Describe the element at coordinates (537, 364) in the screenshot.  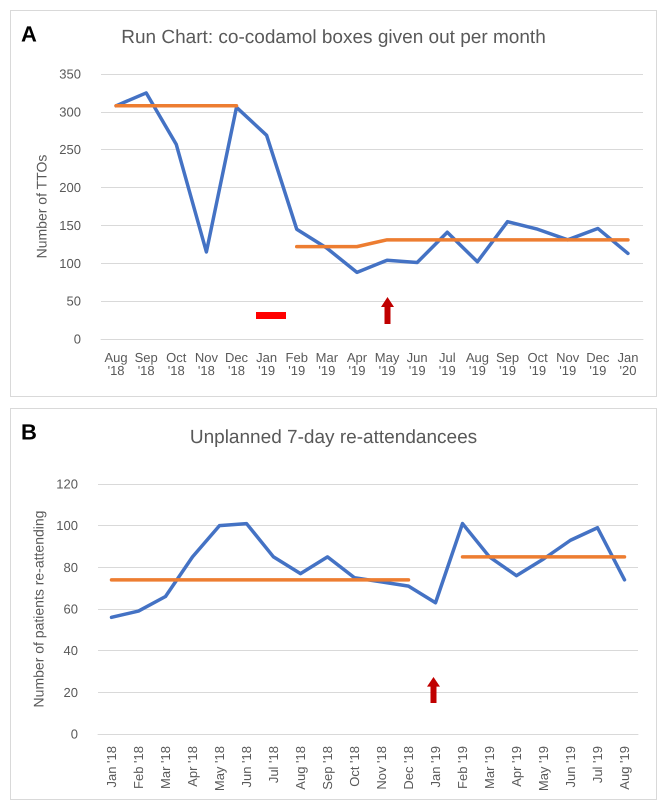
I see `x-tick-label: Oct '19` at that location.